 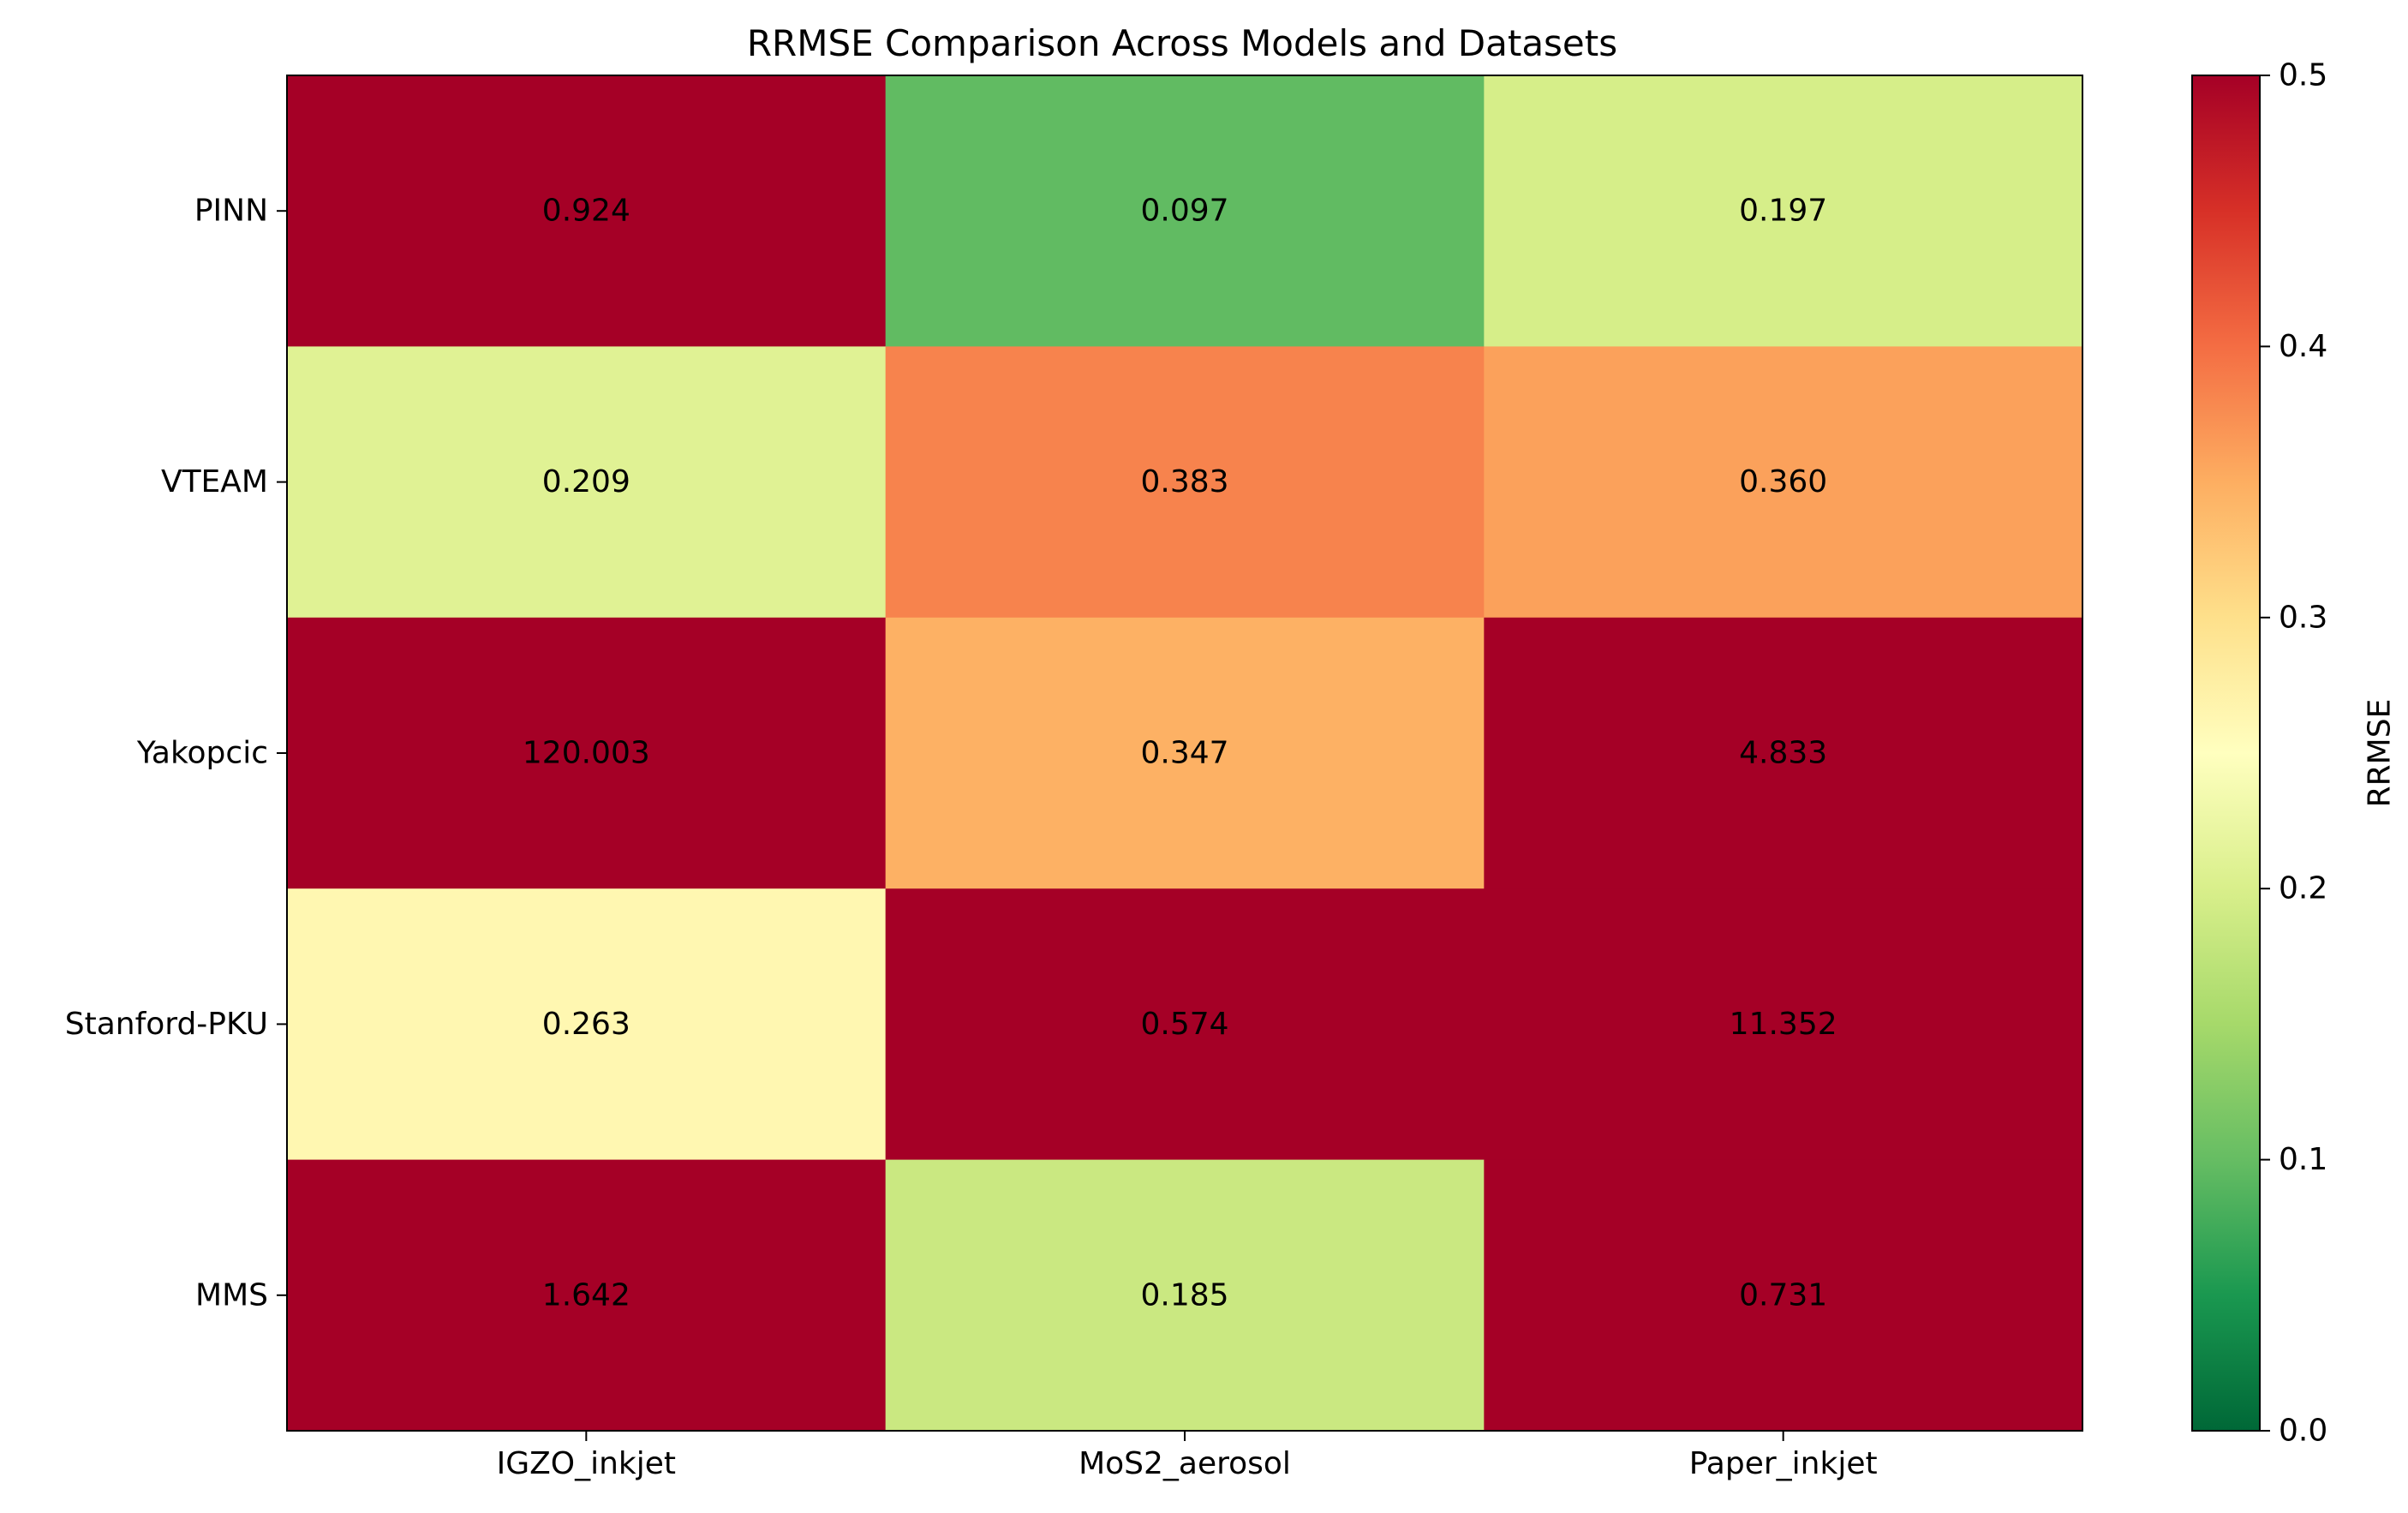 I want to click on cell-value-label: 0.097, so click(x=1184, y=212).